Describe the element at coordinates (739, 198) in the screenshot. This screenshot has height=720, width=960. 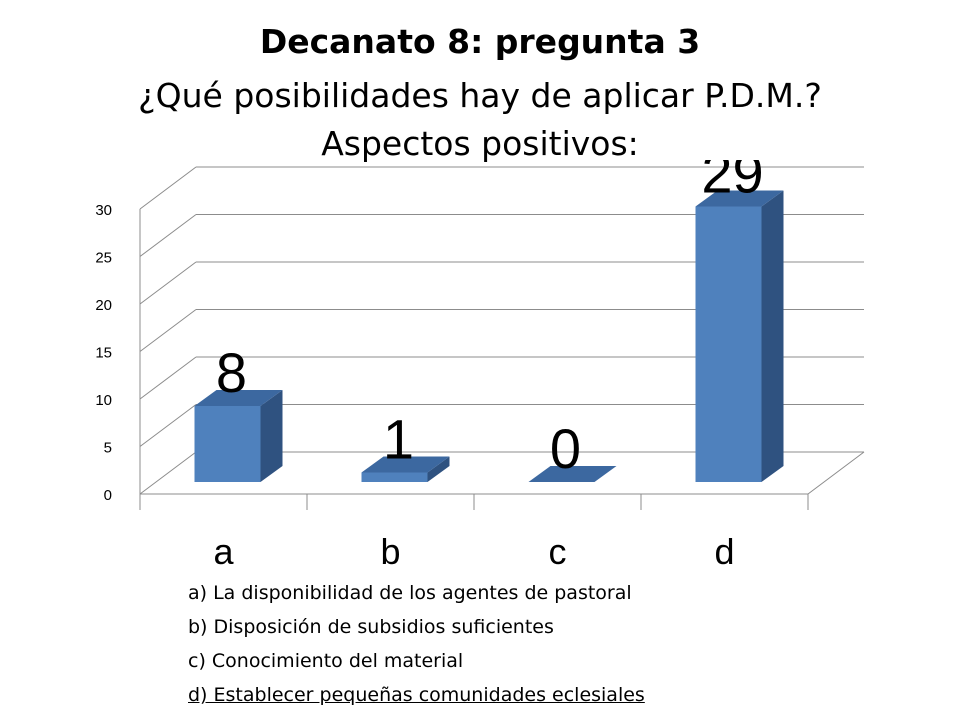
I see `bar-top-d` at that location.